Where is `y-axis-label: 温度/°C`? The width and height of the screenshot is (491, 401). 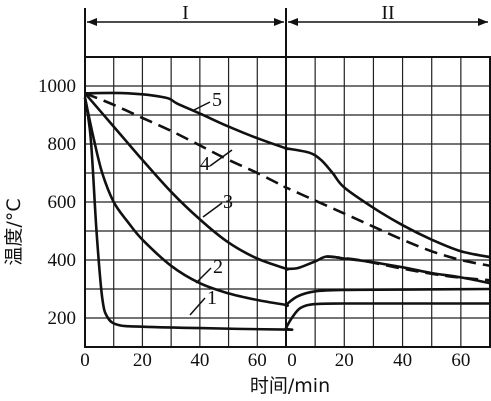
y-axis-label: 温度/°C is located at coordinates (14, 231).